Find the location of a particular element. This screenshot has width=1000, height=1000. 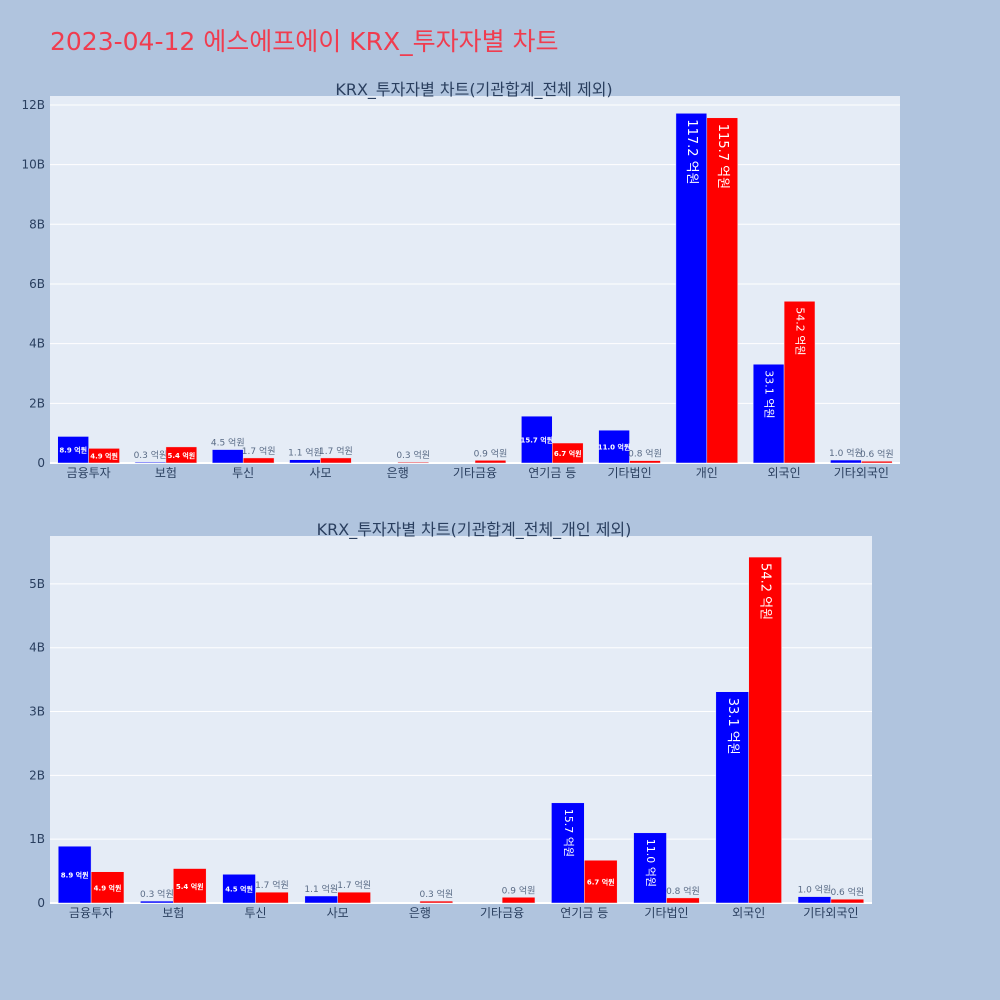

data-label: 117.2 억원 is located at coordinates (691, 151).